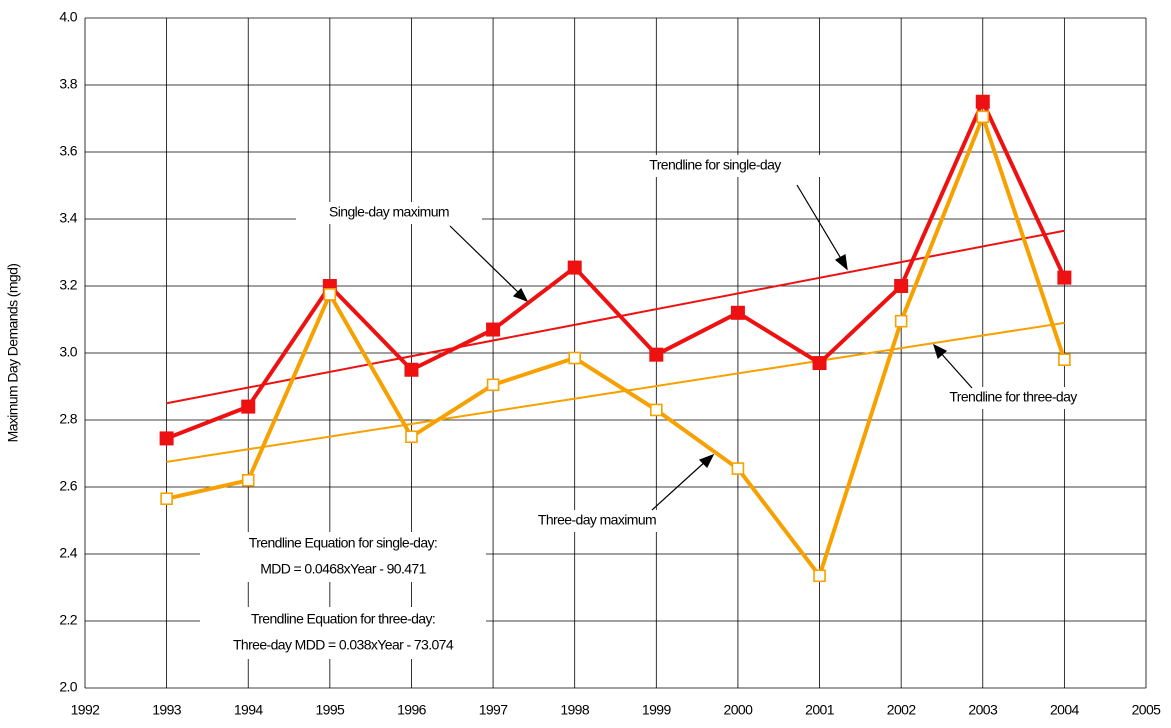 This screenshot has height=728, width=1171. I want to click on series-label: Trendline for single-day, so click(715, 165).